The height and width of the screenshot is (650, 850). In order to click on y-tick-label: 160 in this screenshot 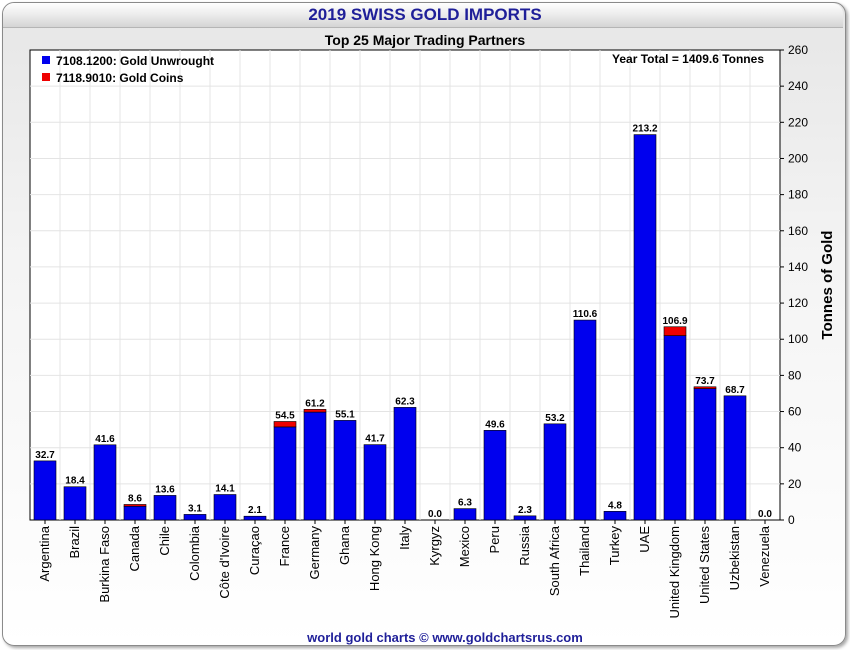, I will do `click(798, 231)`.